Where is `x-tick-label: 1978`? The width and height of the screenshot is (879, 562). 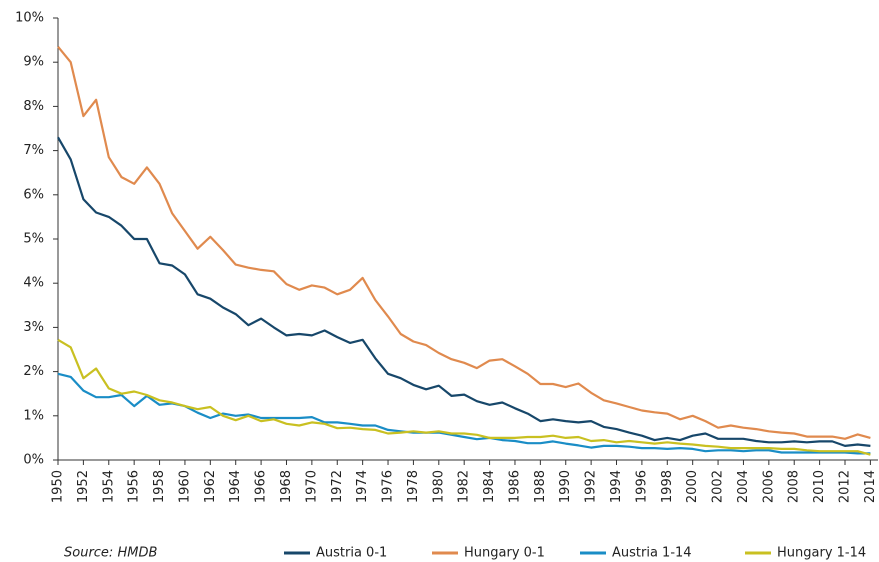 x-tick-label: 1978 is located at coordinates (413, 486).